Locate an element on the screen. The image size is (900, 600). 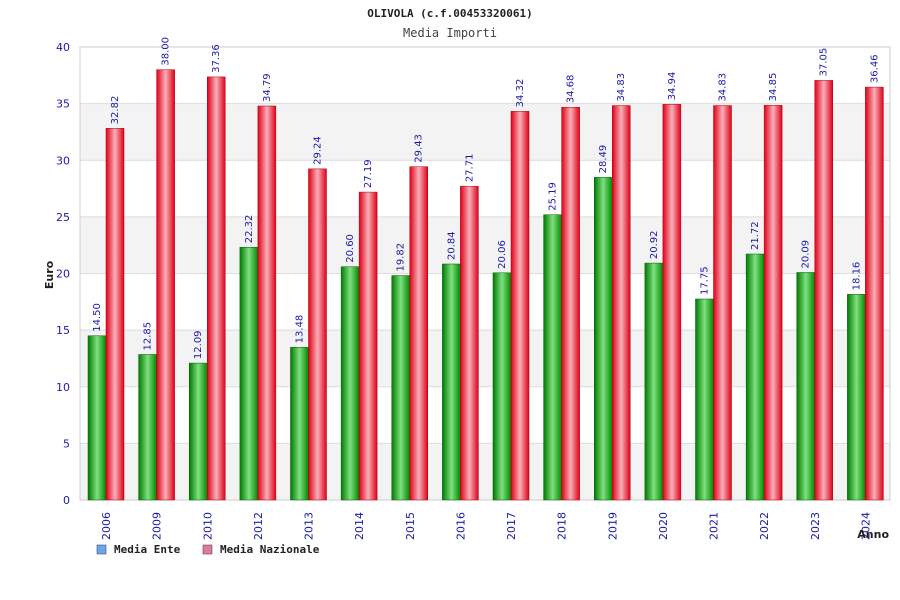
data-label-media-ente: 17.75 is located at coordinates (705, 280).